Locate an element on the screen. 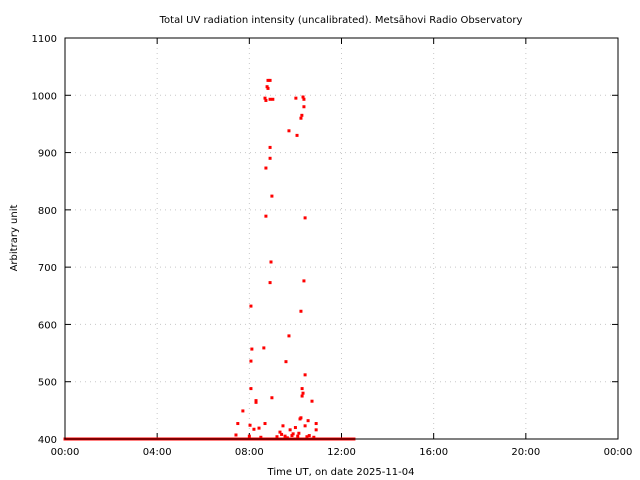  y-tick-label: 400 is located at coordinates (47, 440).